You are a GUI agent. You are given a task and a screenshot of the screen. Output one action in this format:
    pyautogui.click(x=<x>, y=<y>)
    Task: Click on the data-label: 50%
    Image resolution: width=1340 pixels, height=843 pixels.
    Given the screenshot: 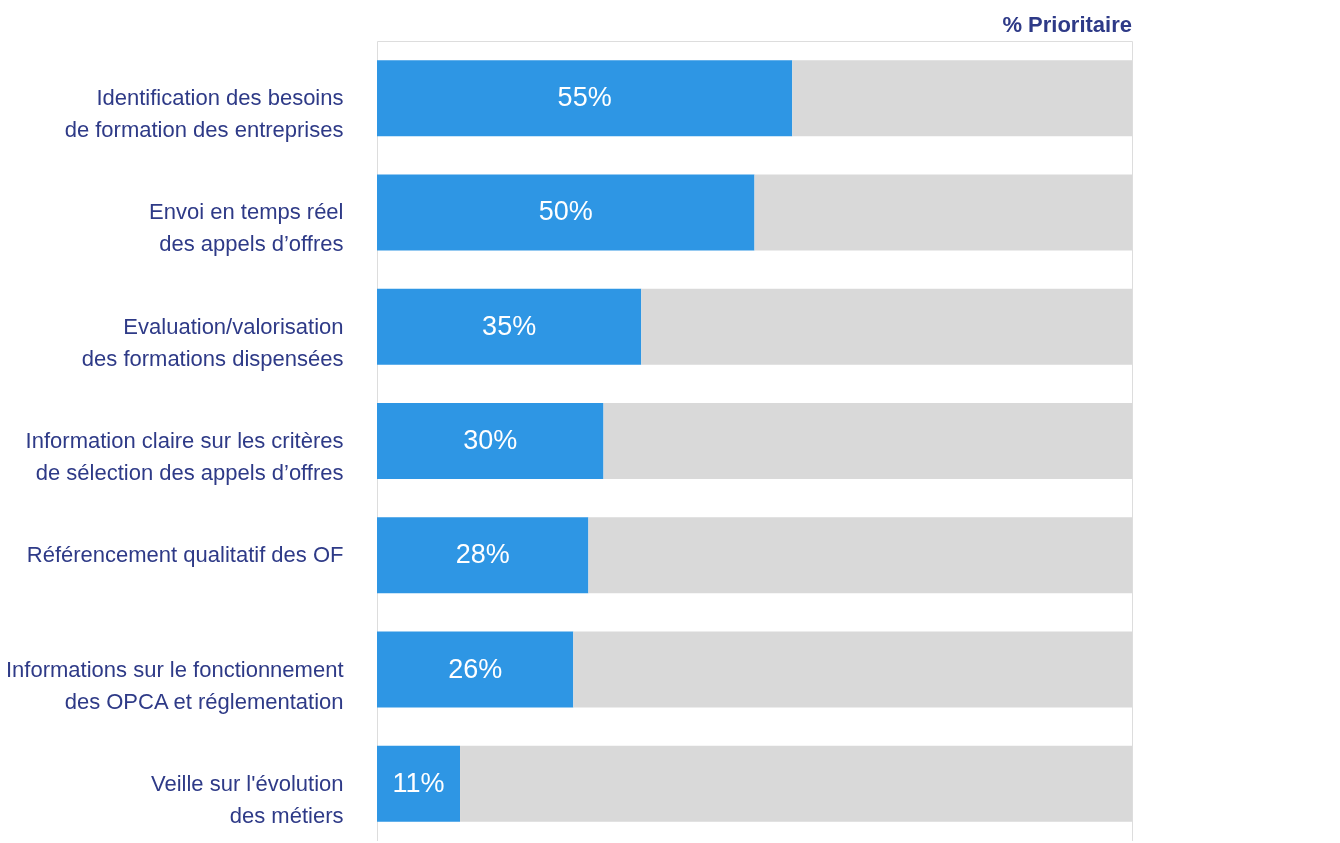 What is the action you would take?
    pyautogui.click(x=565, y=211)
    